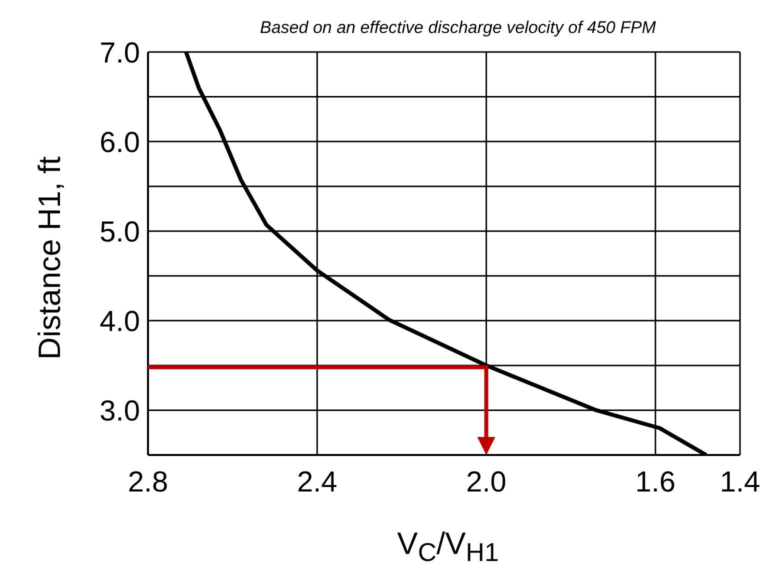 This screenshot has height=580, width=760. What do you see at coordinates (120, 322) in the screenshot?
I see `y-tick-label: 4.0` at bounding box center [120, 322].